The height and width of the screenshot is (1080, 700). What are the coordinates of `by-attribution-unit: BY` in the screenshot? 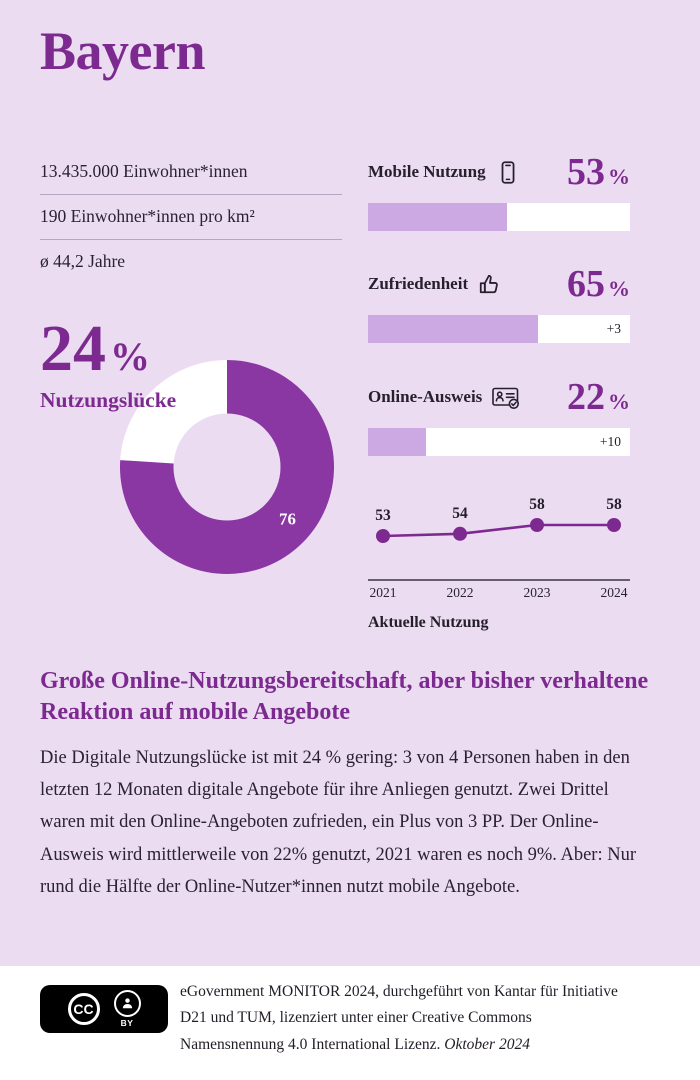 It's located at (127, 1009).